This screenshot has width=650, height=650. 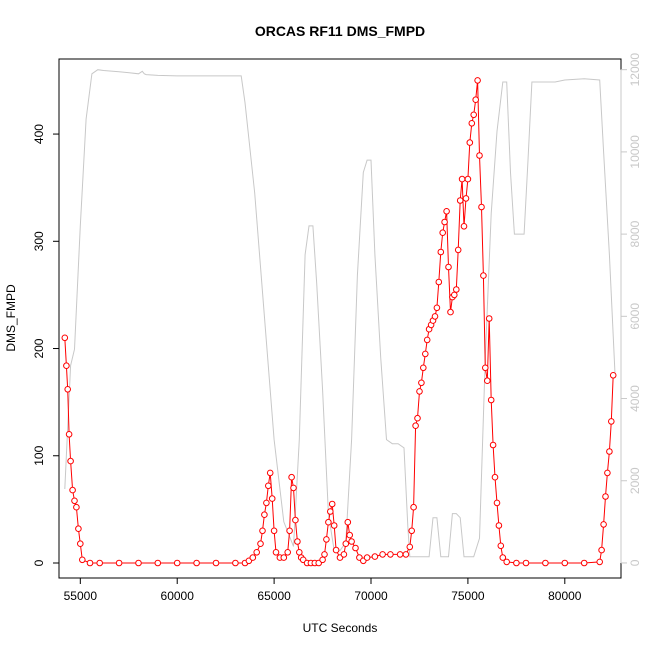 What do you see at coordinates (468, 596) in the screenshot?
I see `x-tick-label: 75000` at bounding box center [468, 596].